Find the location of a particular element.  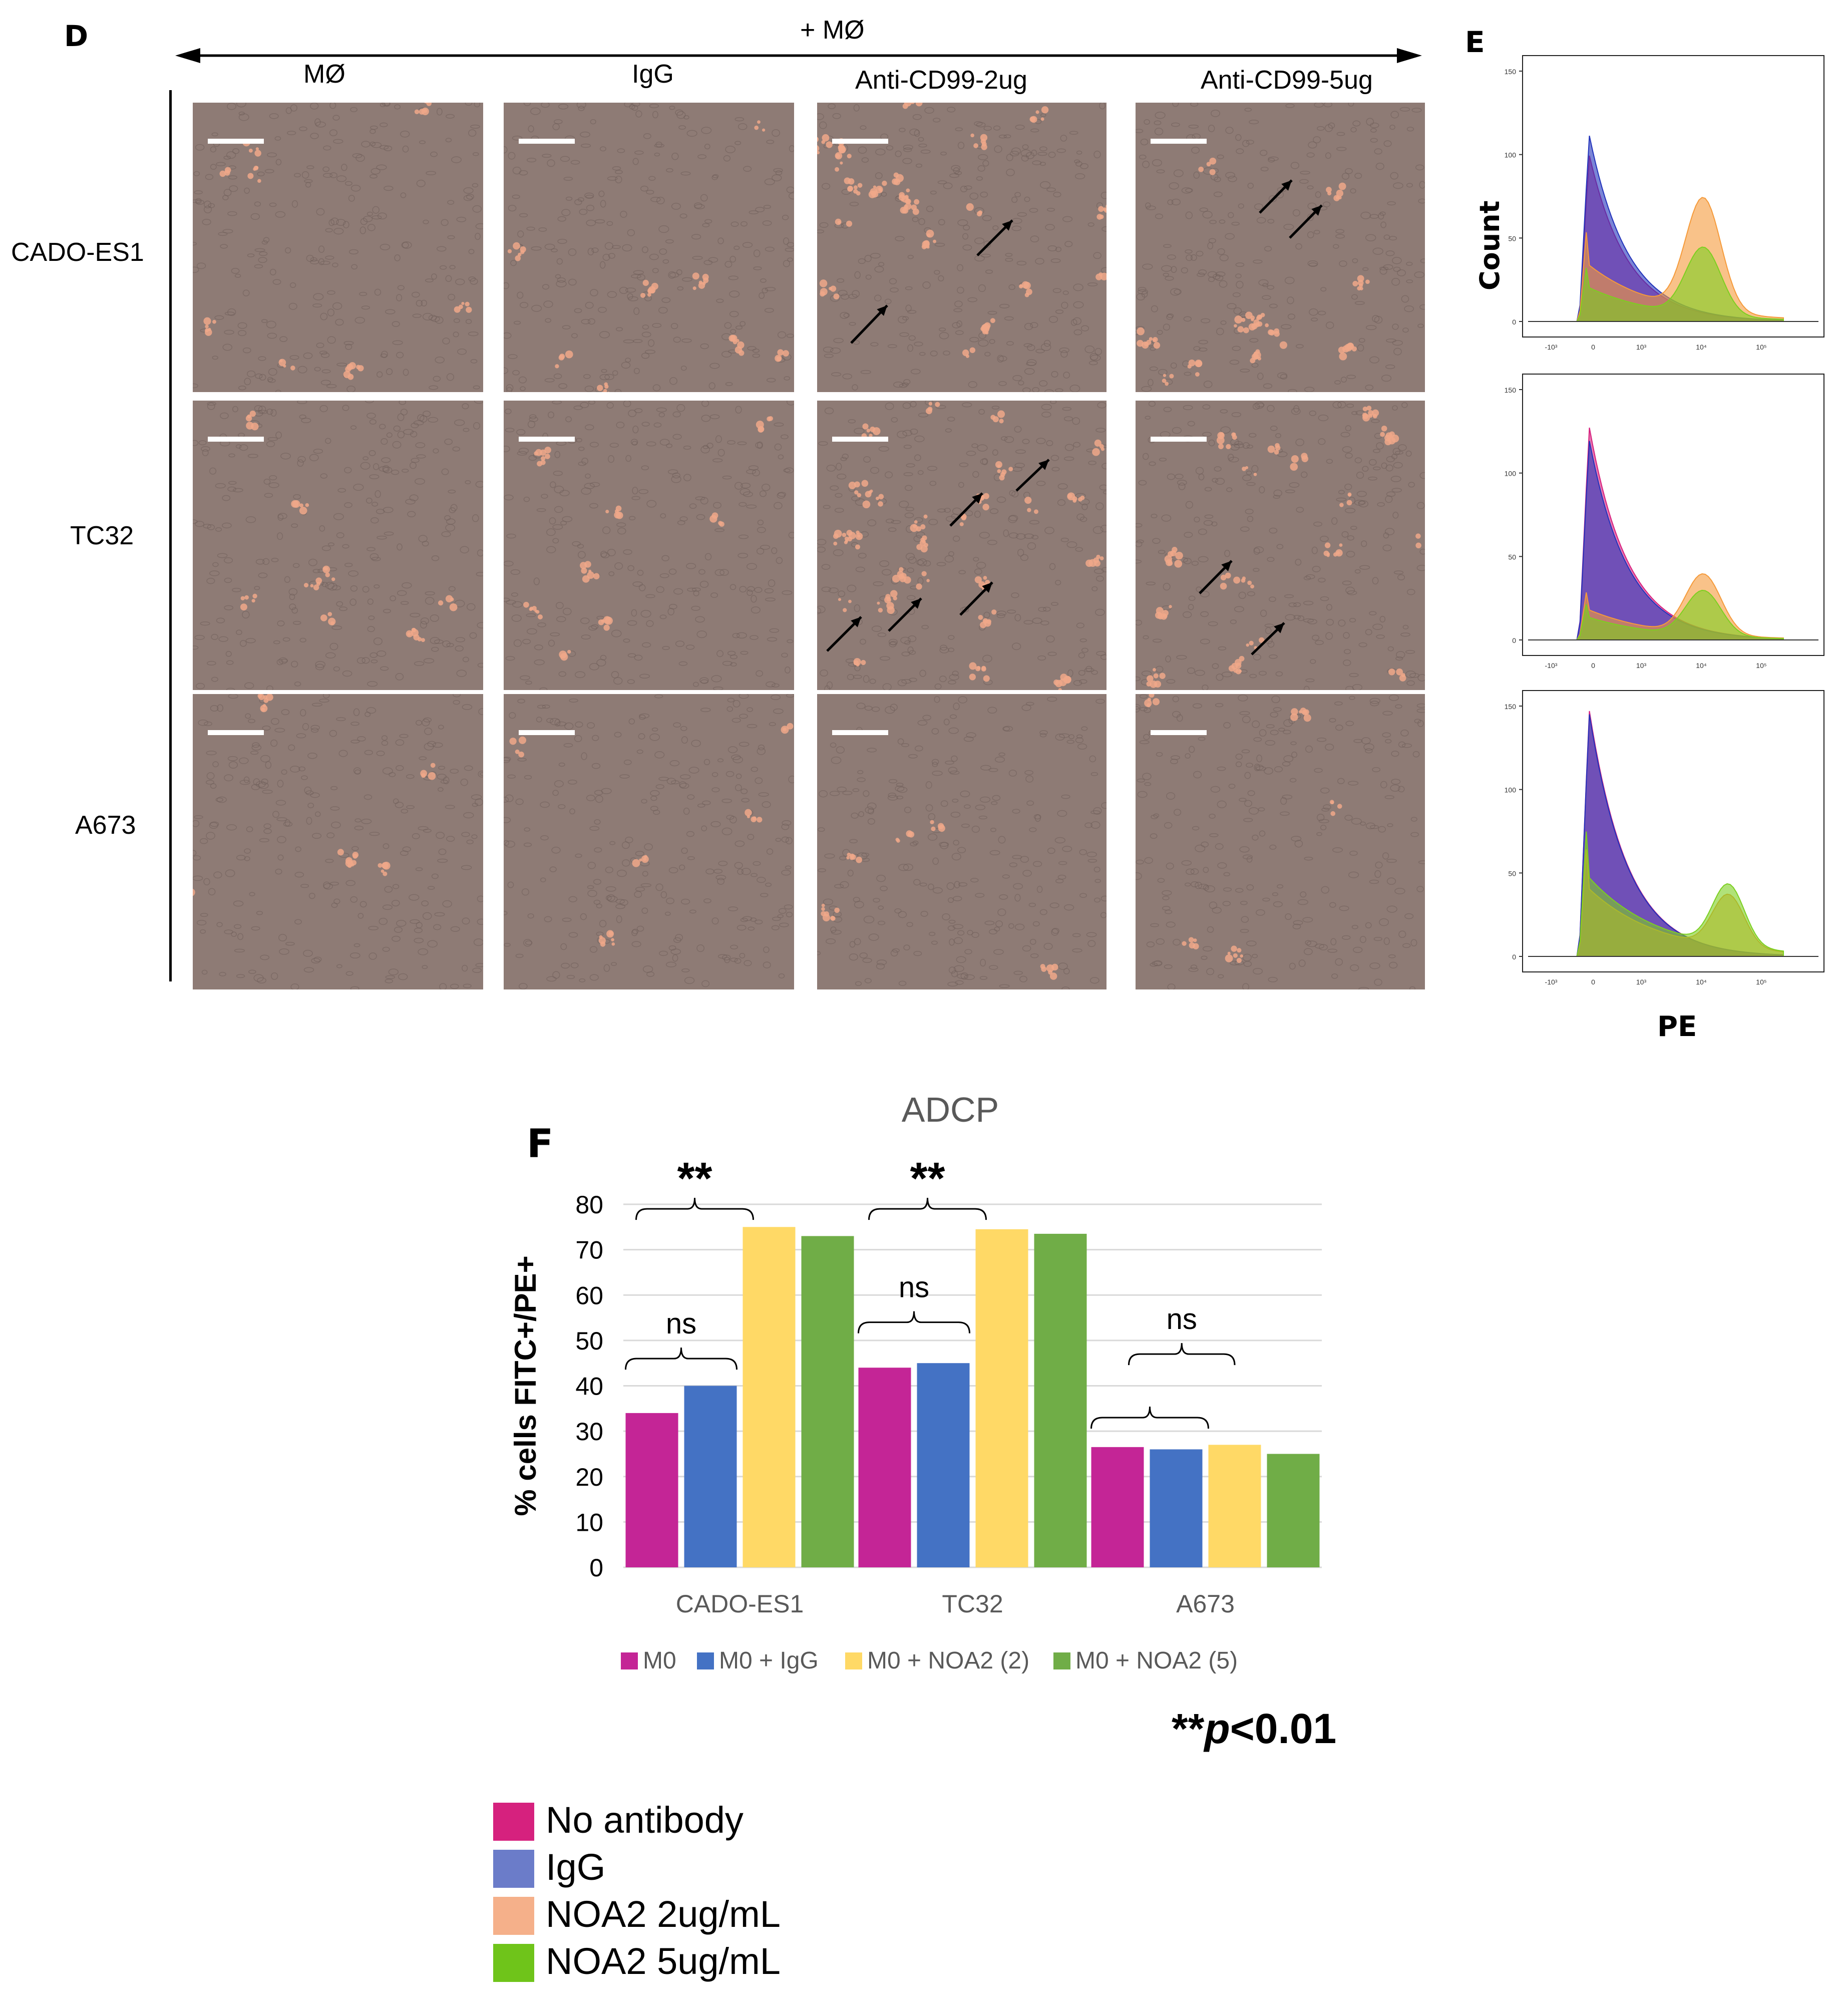

legend-label: M0 + IgG is located at coordinates (769, 1661).